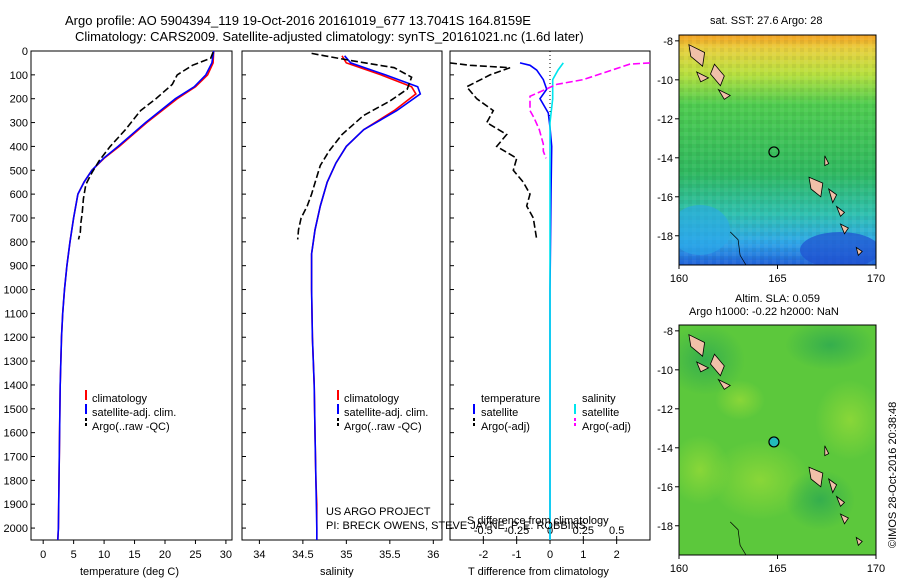 The height and width of the screenshot is (580, 900). Describe the element at coordinates (19, 267) in the screenshot. I see `depth-tick-label: 900` at that location.